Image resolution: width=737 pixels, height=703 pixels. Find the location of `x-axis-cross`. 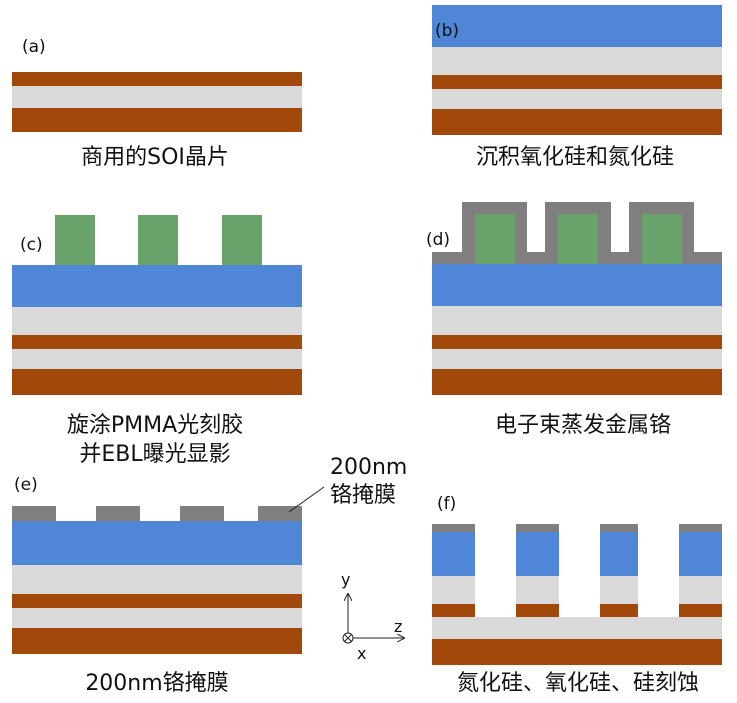

x-axis-cross is located at coordinates (348, 638).